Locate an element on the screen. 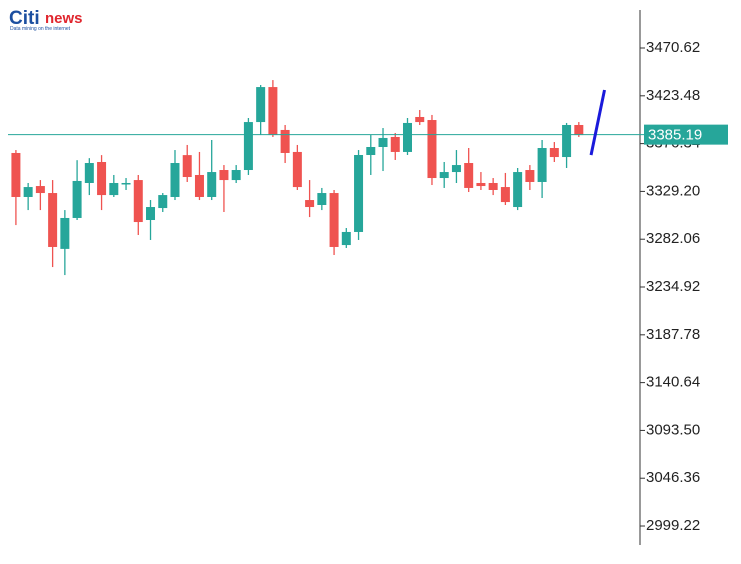 The height and width of the screenshot is (564, 741). y-tick-label: 3046.36 is located at coordinates (673, 477).